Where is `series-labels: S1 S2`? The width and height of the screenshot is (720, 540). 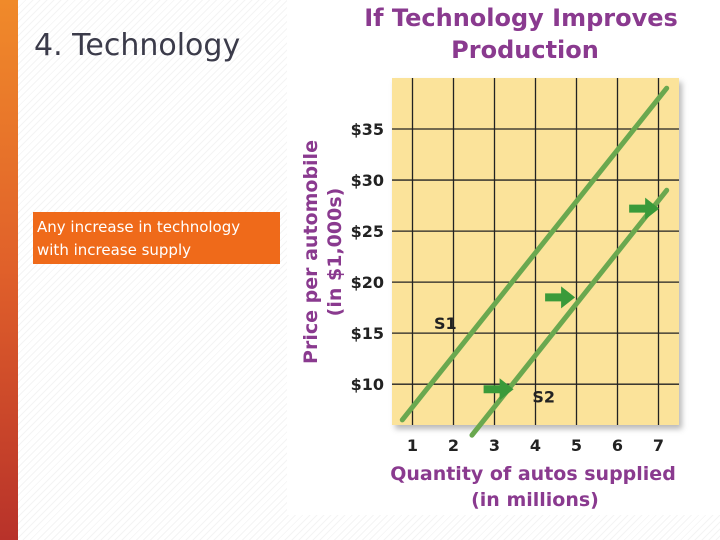
series-labels: S1 S2 is located at coordinates (494, 360).